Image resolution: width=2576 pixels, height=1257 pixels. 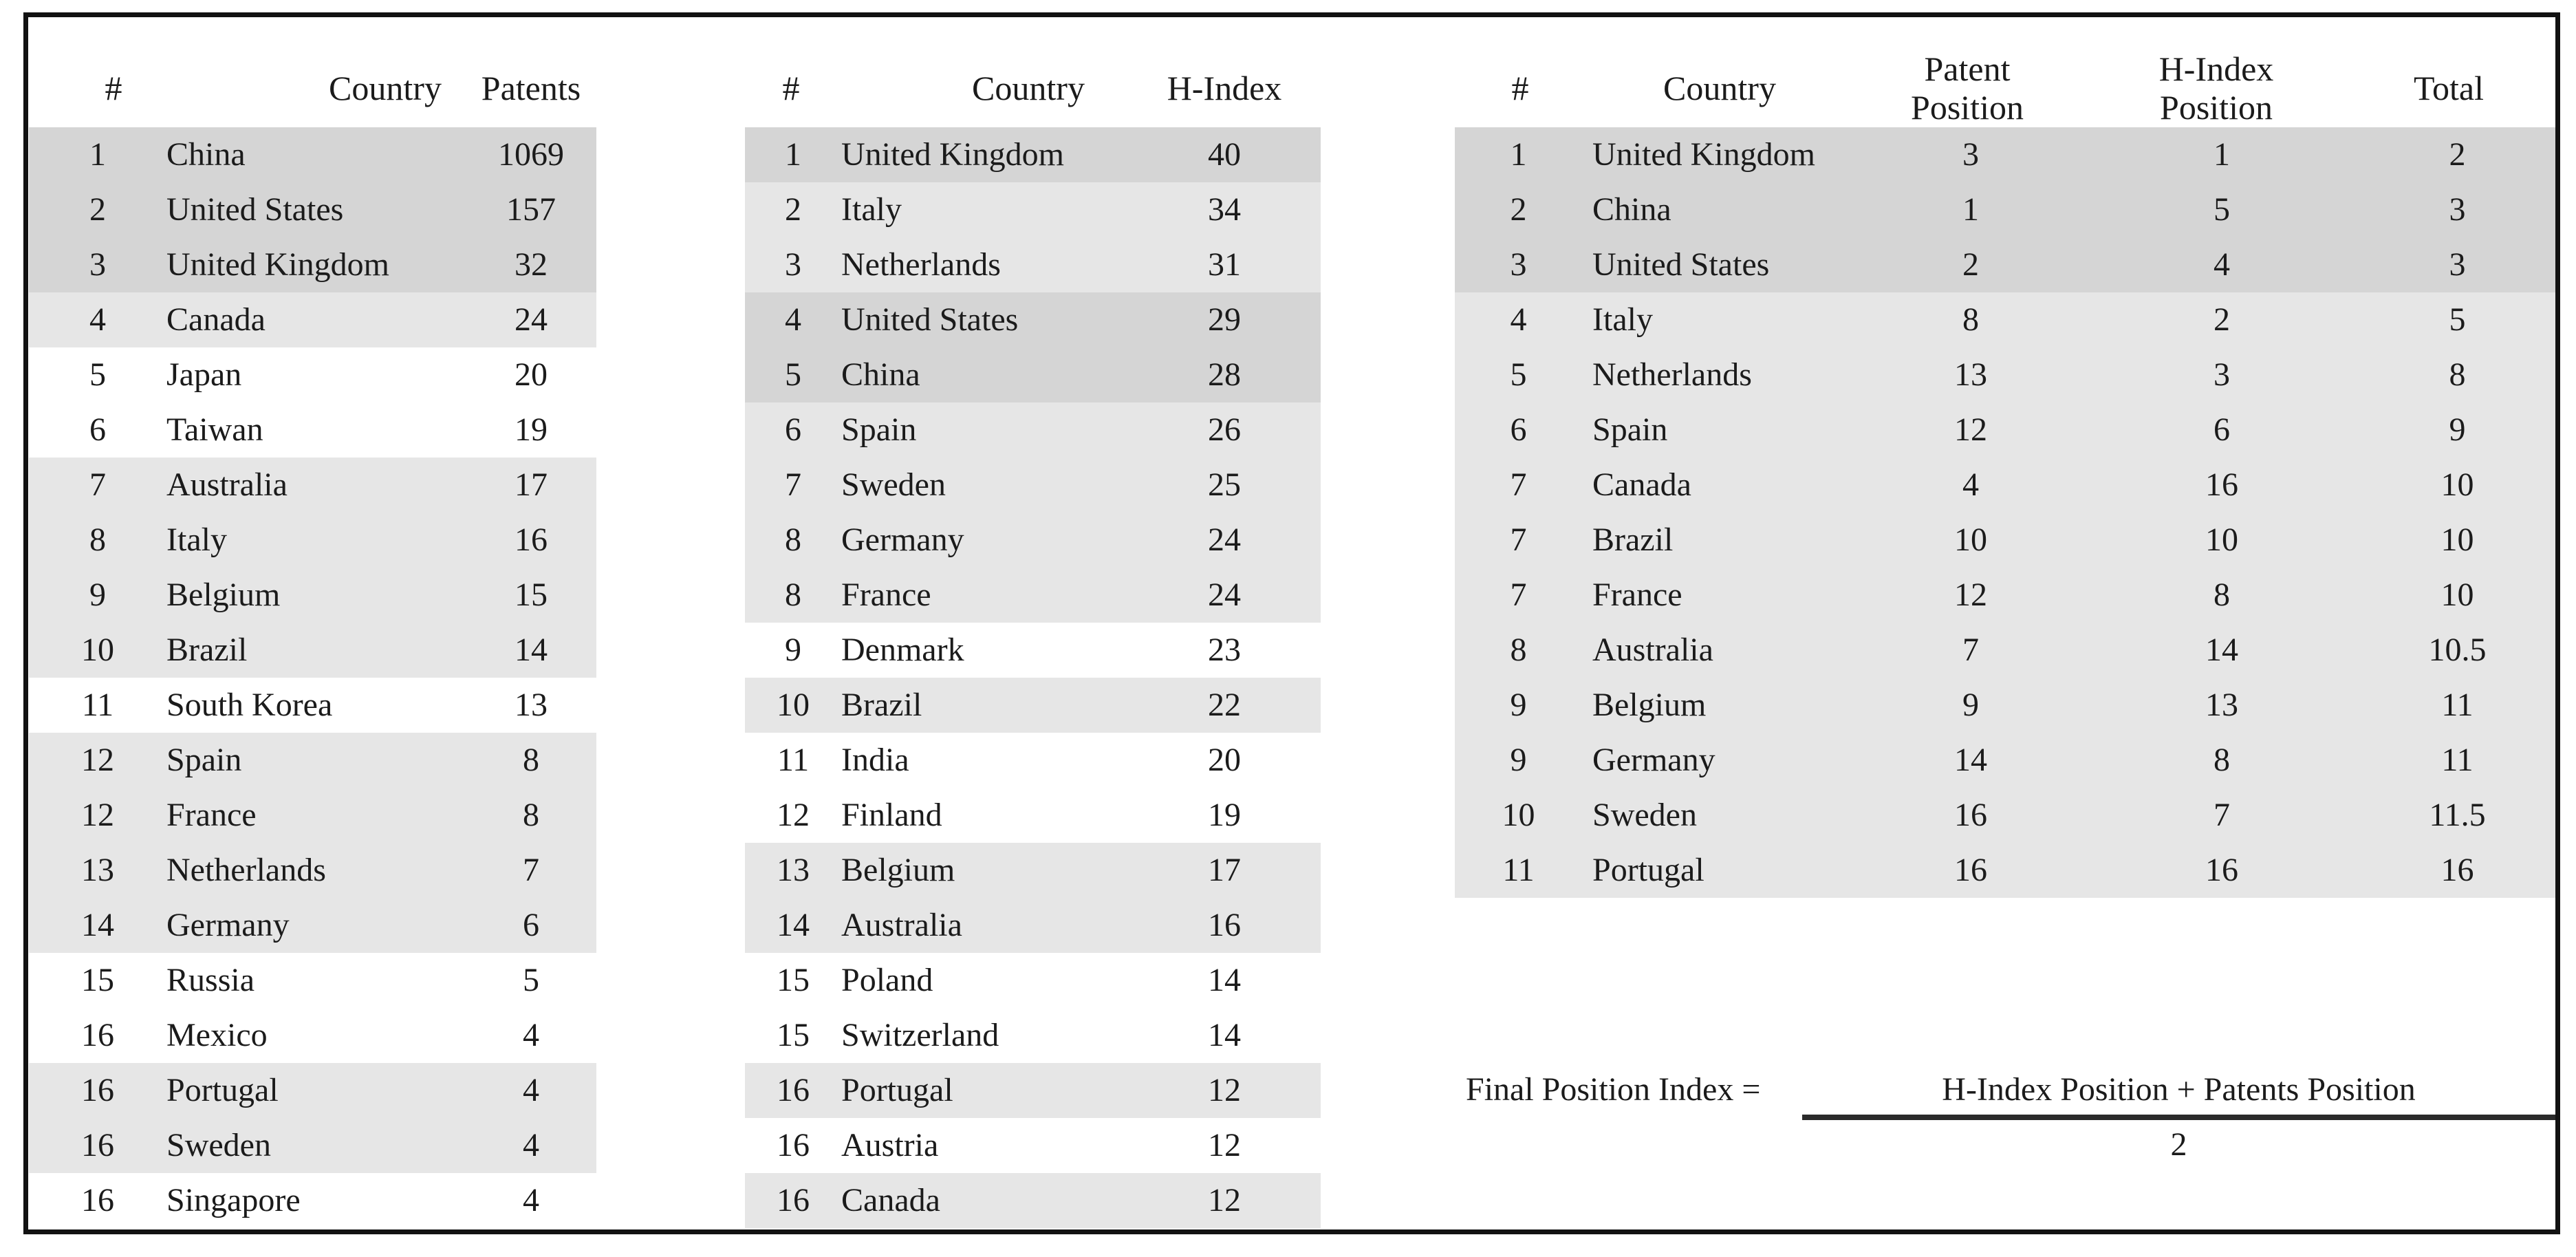 I want to click on hindex-cell: 26, so click(x=1224, y=429).